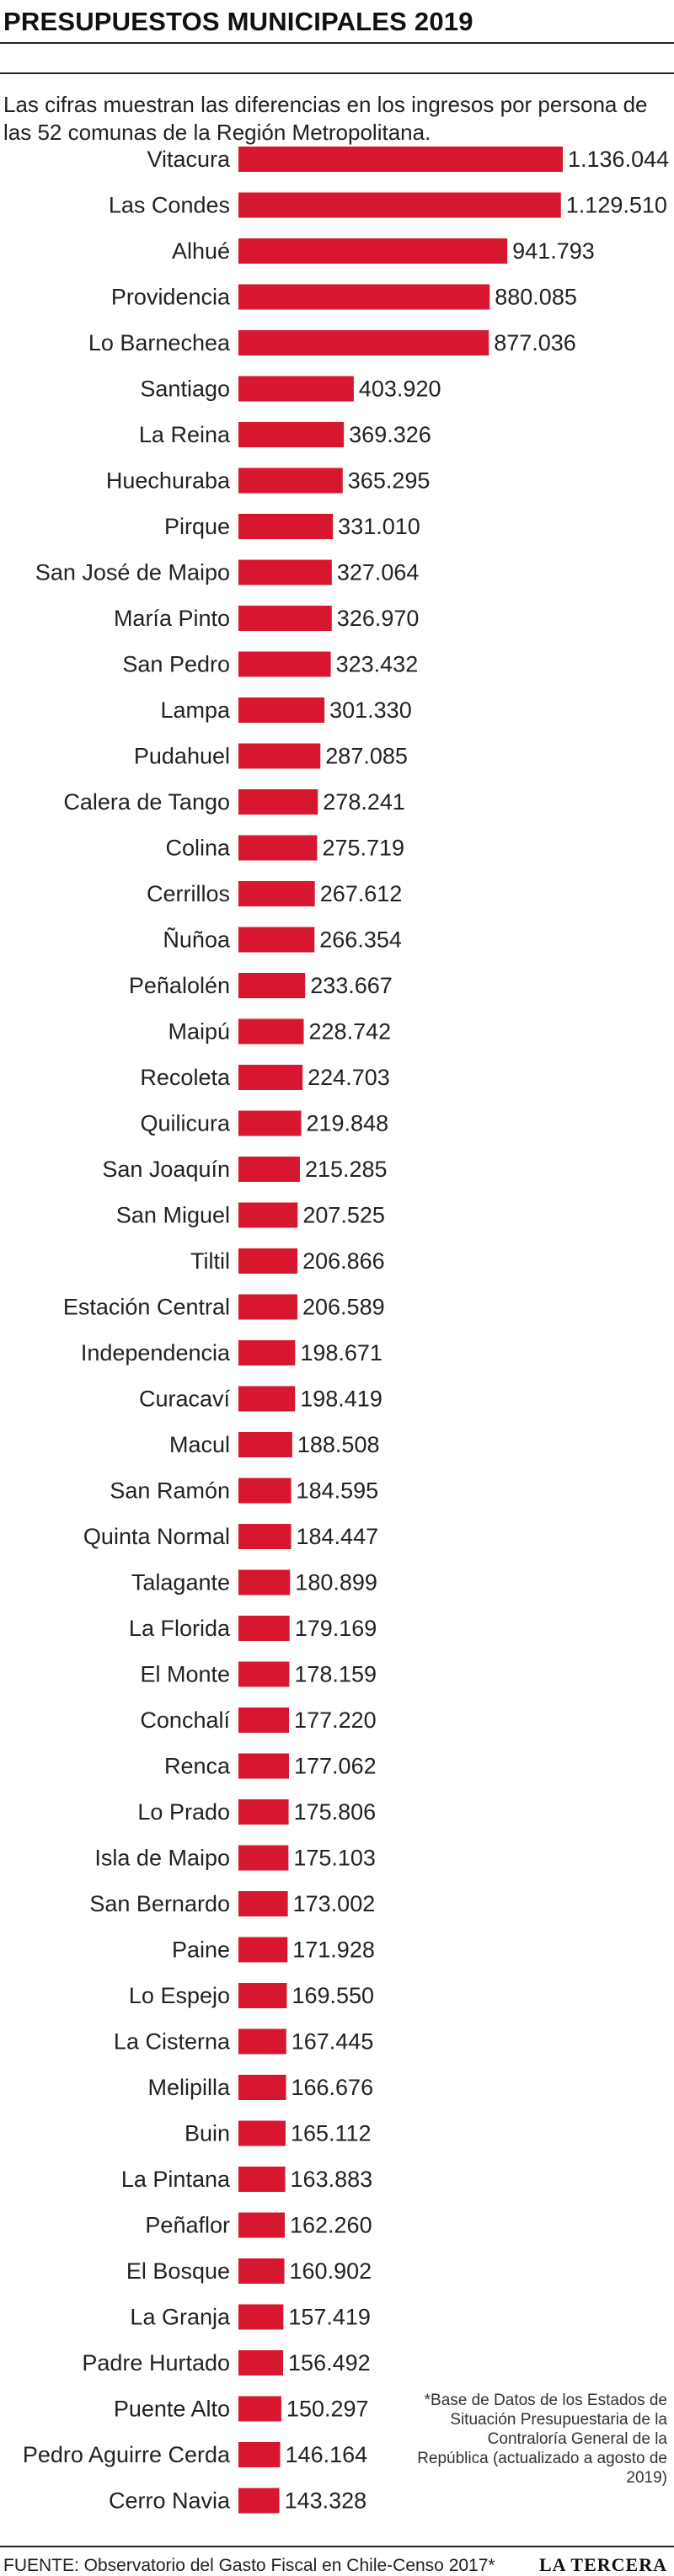  What do you see at coordinates (168, 481) in the screenshot?
I see `category-label: Huechuraba` at bounding box center [168, 481].